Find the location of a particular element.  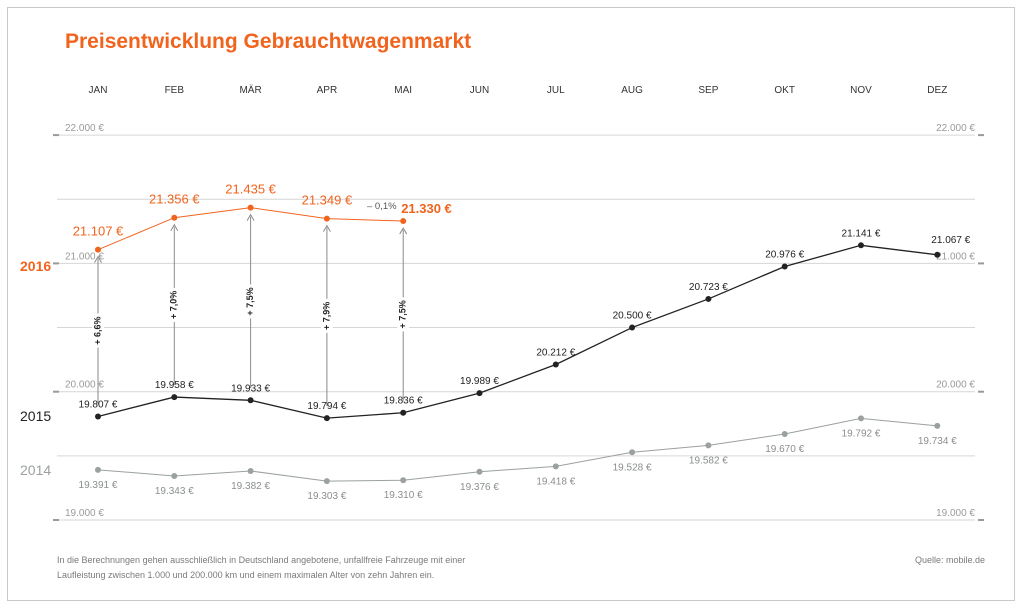

label-2014-9: 19.670 € is located at coordinates (784, 449).